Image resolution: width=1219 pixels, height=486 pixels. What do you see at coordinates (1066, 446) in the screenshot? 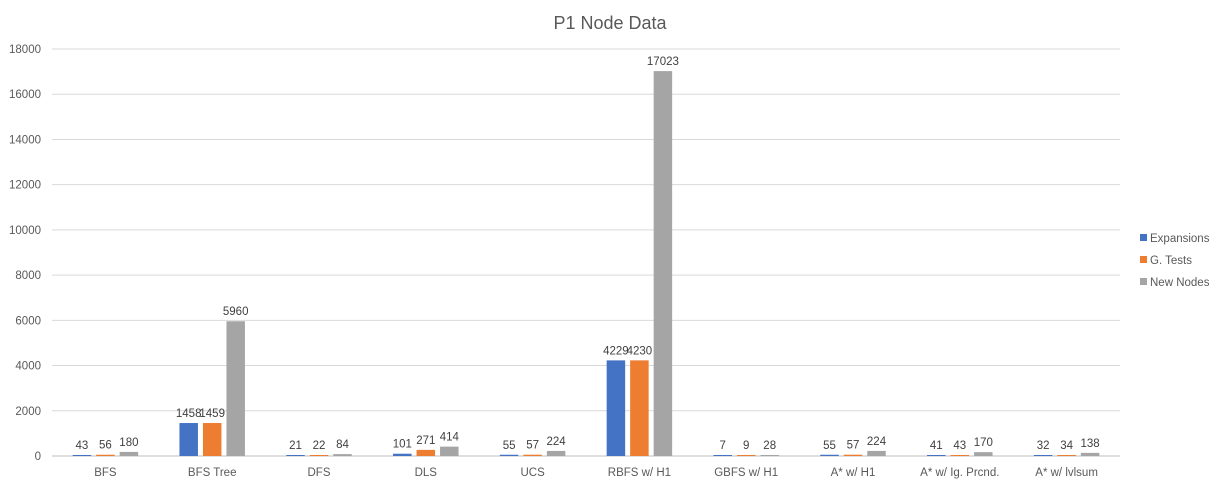
I see `data-label: 34` at bounding box center [1066, 446].